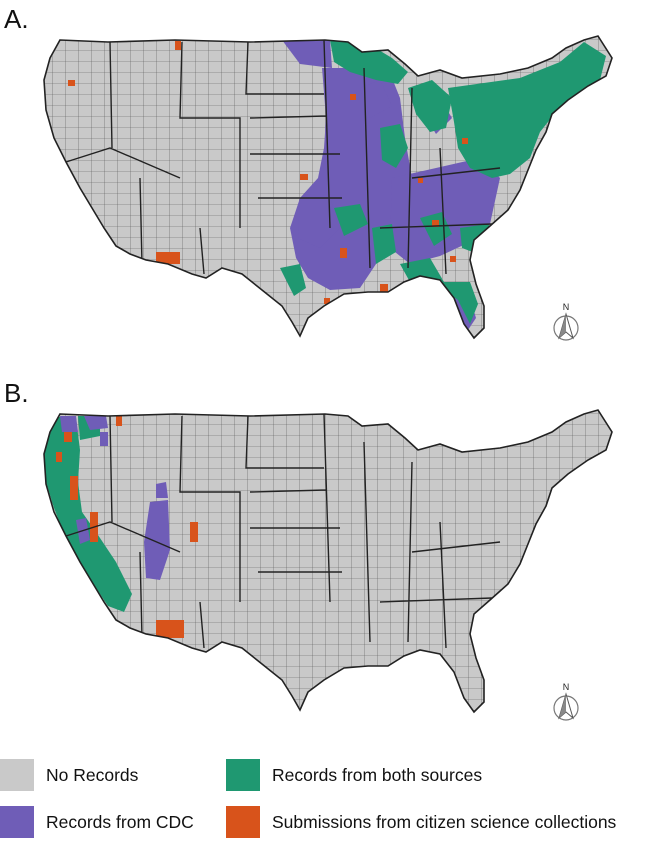 This screenshot has width=666, height=843. Describe the element at coordinates (377, 774) in the screenshot. I see `legend-label-both-sources: Records from both sources` at that location.